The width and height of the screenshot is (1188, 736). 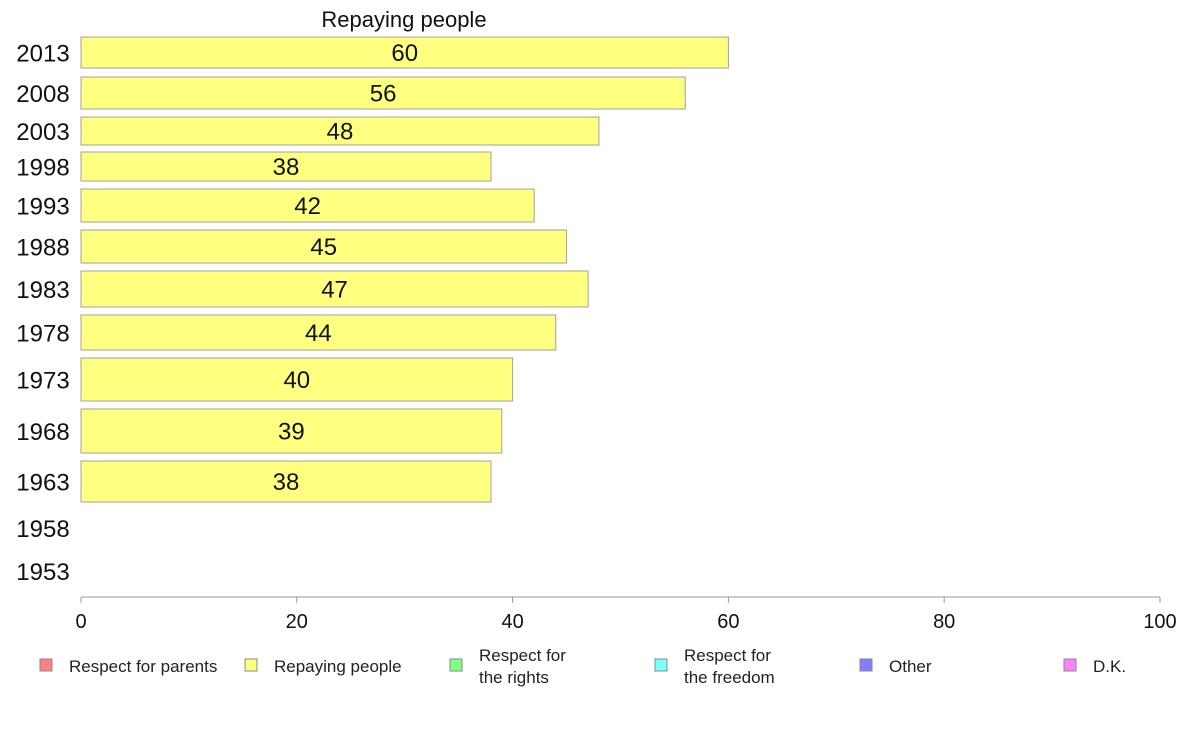 I want to click on bar-2008, so click(x=383, y=93).